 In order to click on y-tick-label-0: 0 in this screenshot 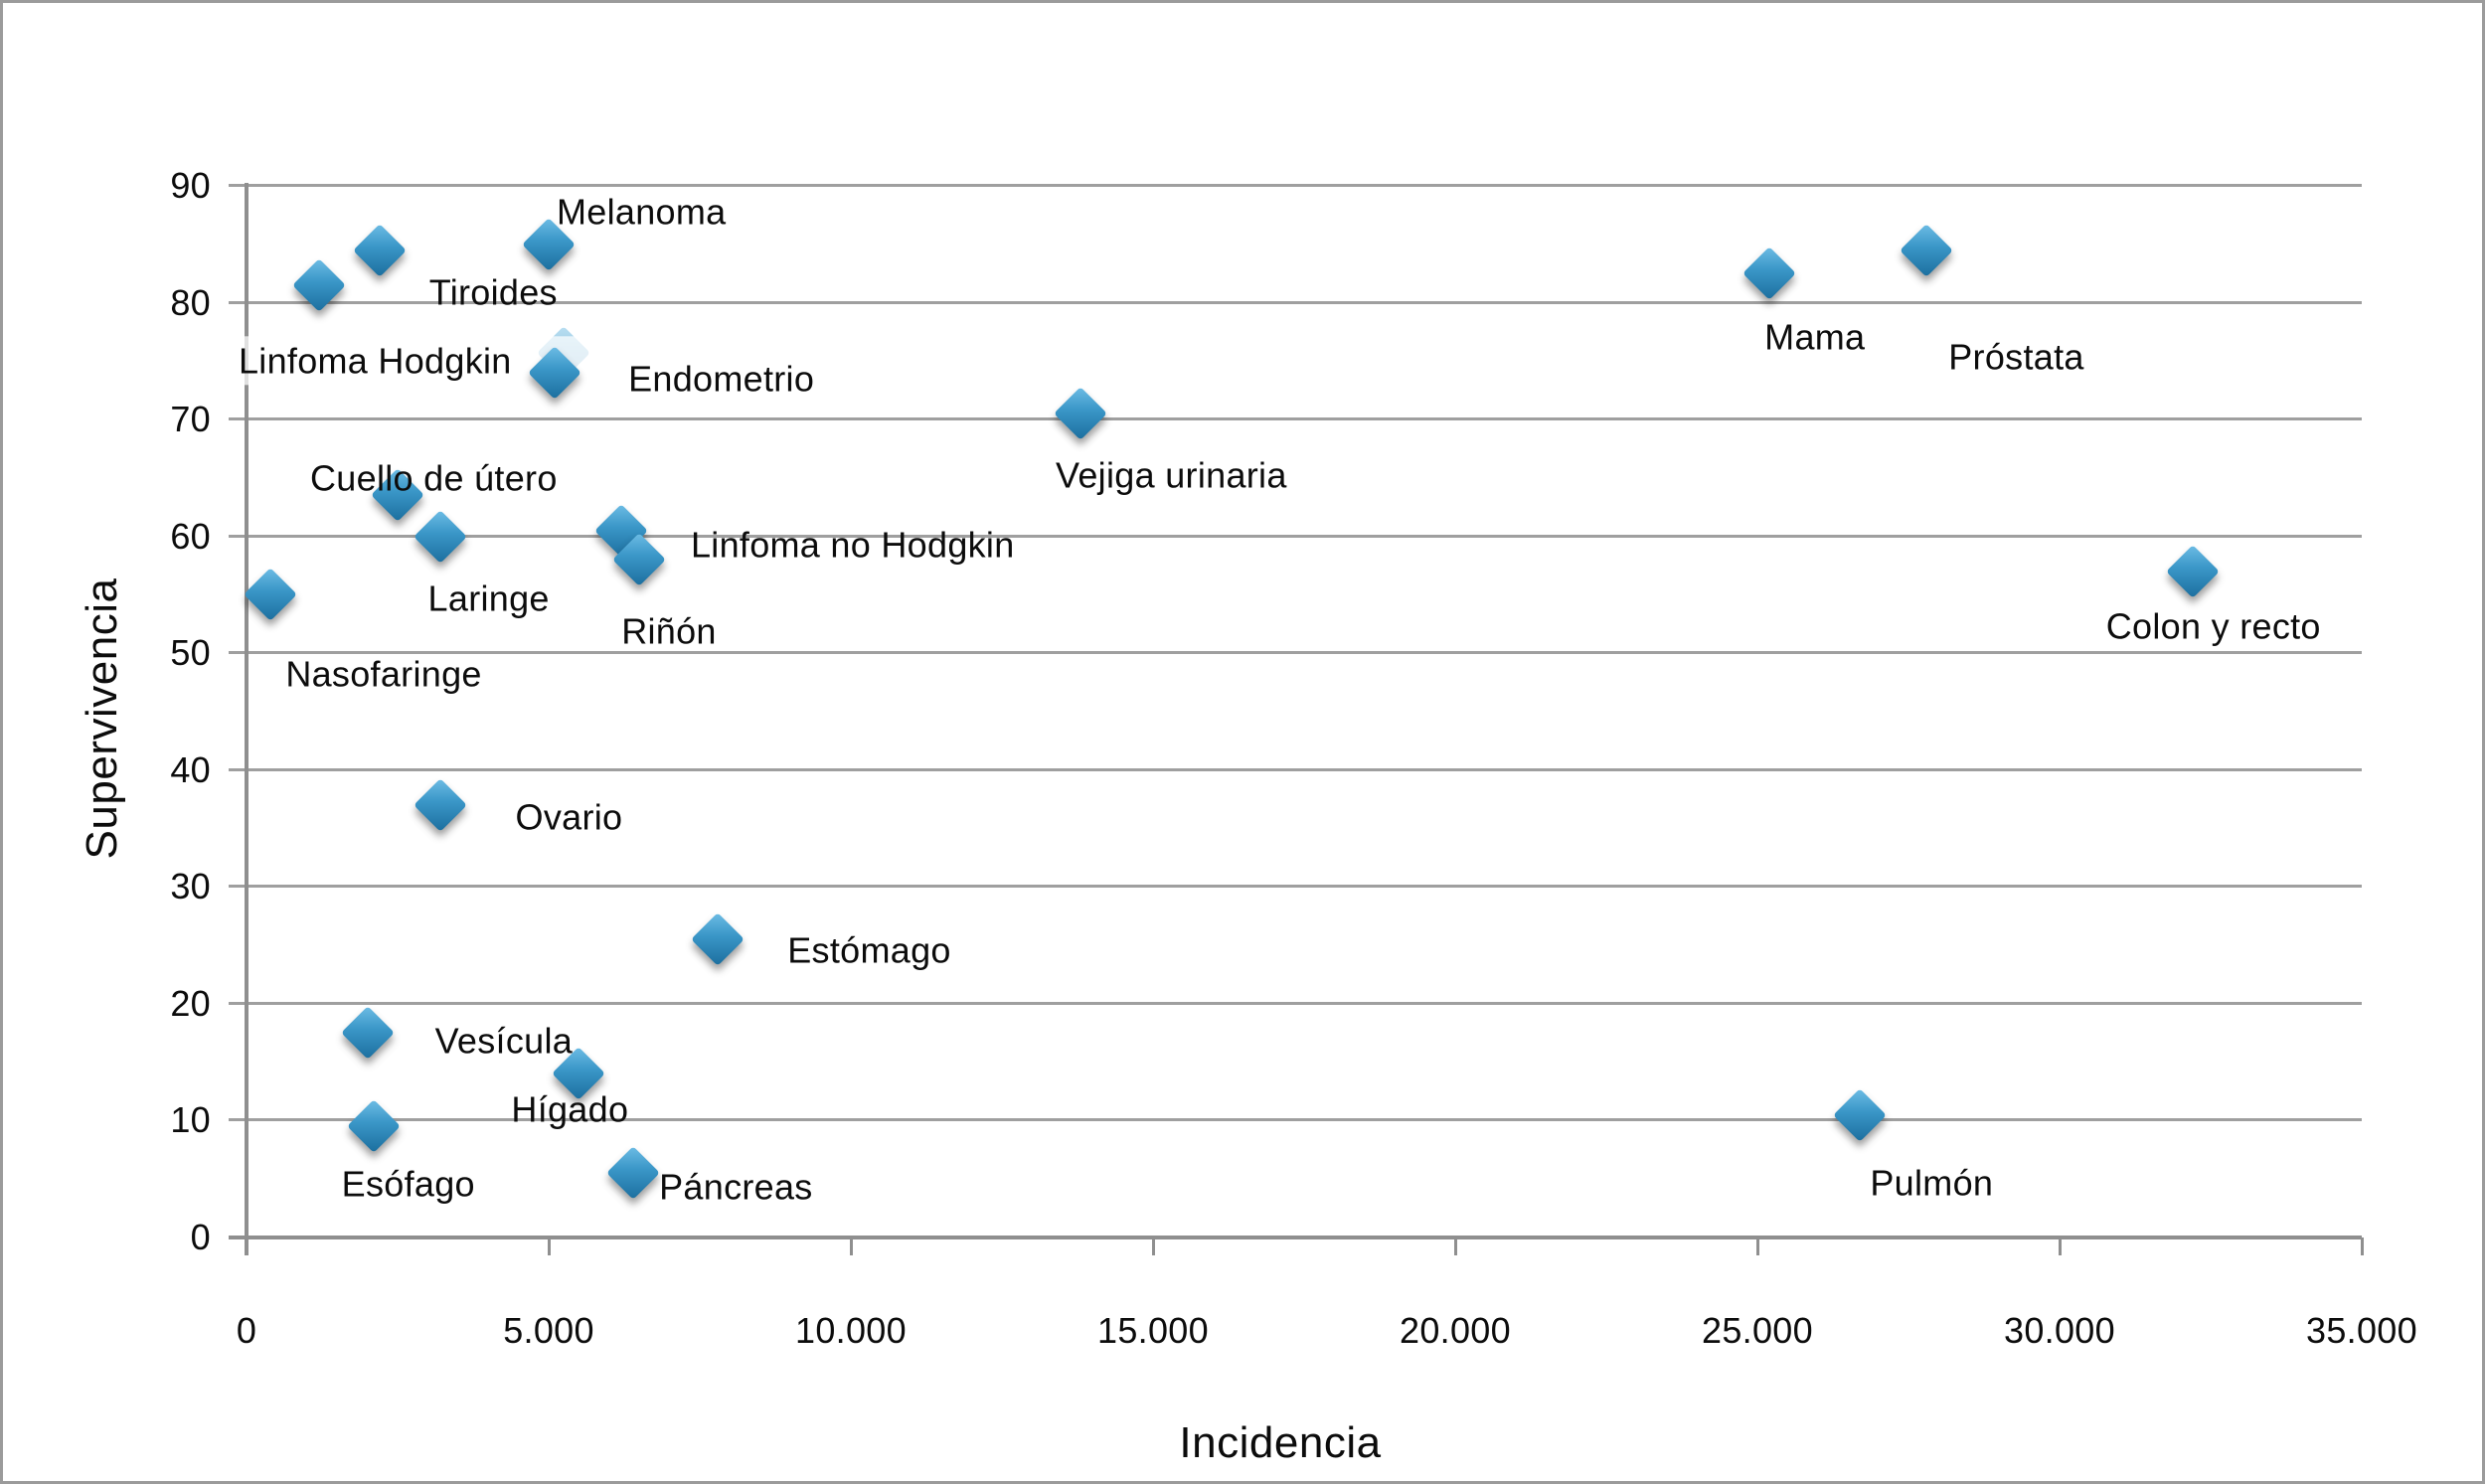, I will do `click(200, 1237)`.